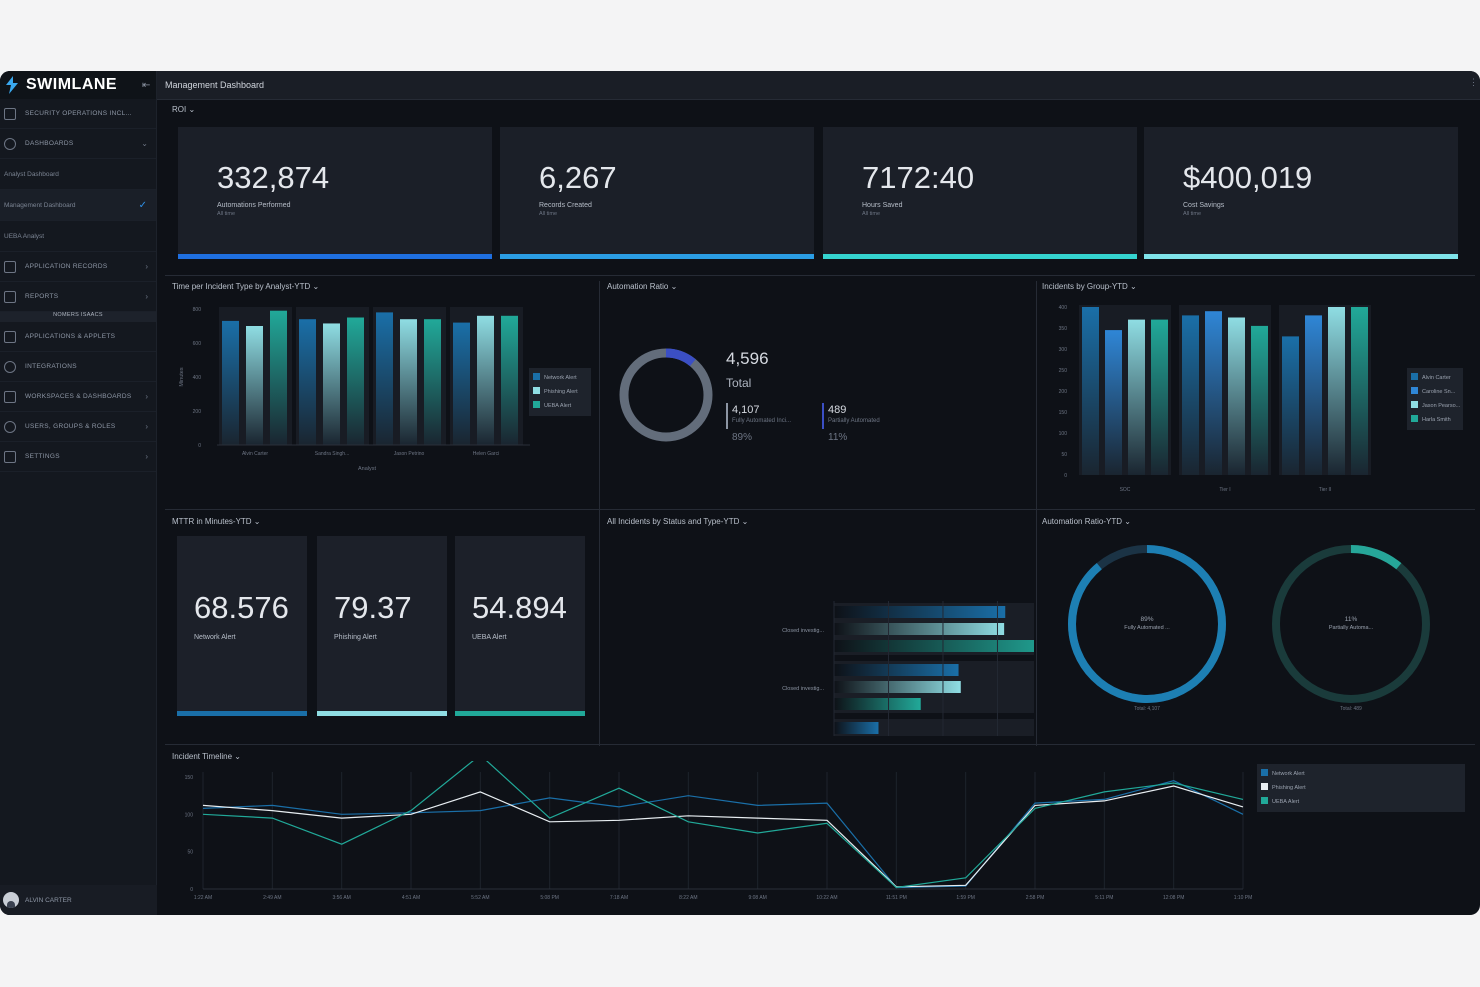 The image size is (1480, 987). What do you see at coordinates (1085, 286) in the screenshot?
I see `panel-title-text: Incidents by Group-YTD` at bounding box center [1085, 286].